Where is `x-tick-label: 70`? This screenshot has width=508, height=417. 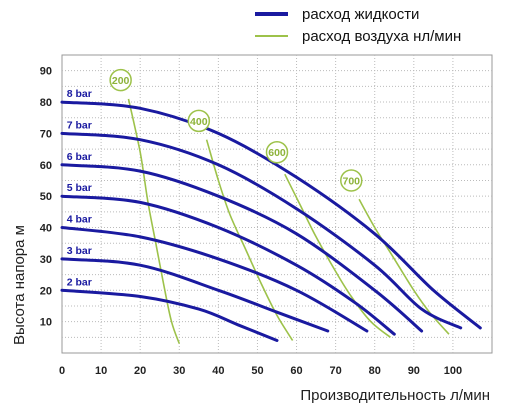
x-tick-label: 70 is located at coordinates (336, 371).